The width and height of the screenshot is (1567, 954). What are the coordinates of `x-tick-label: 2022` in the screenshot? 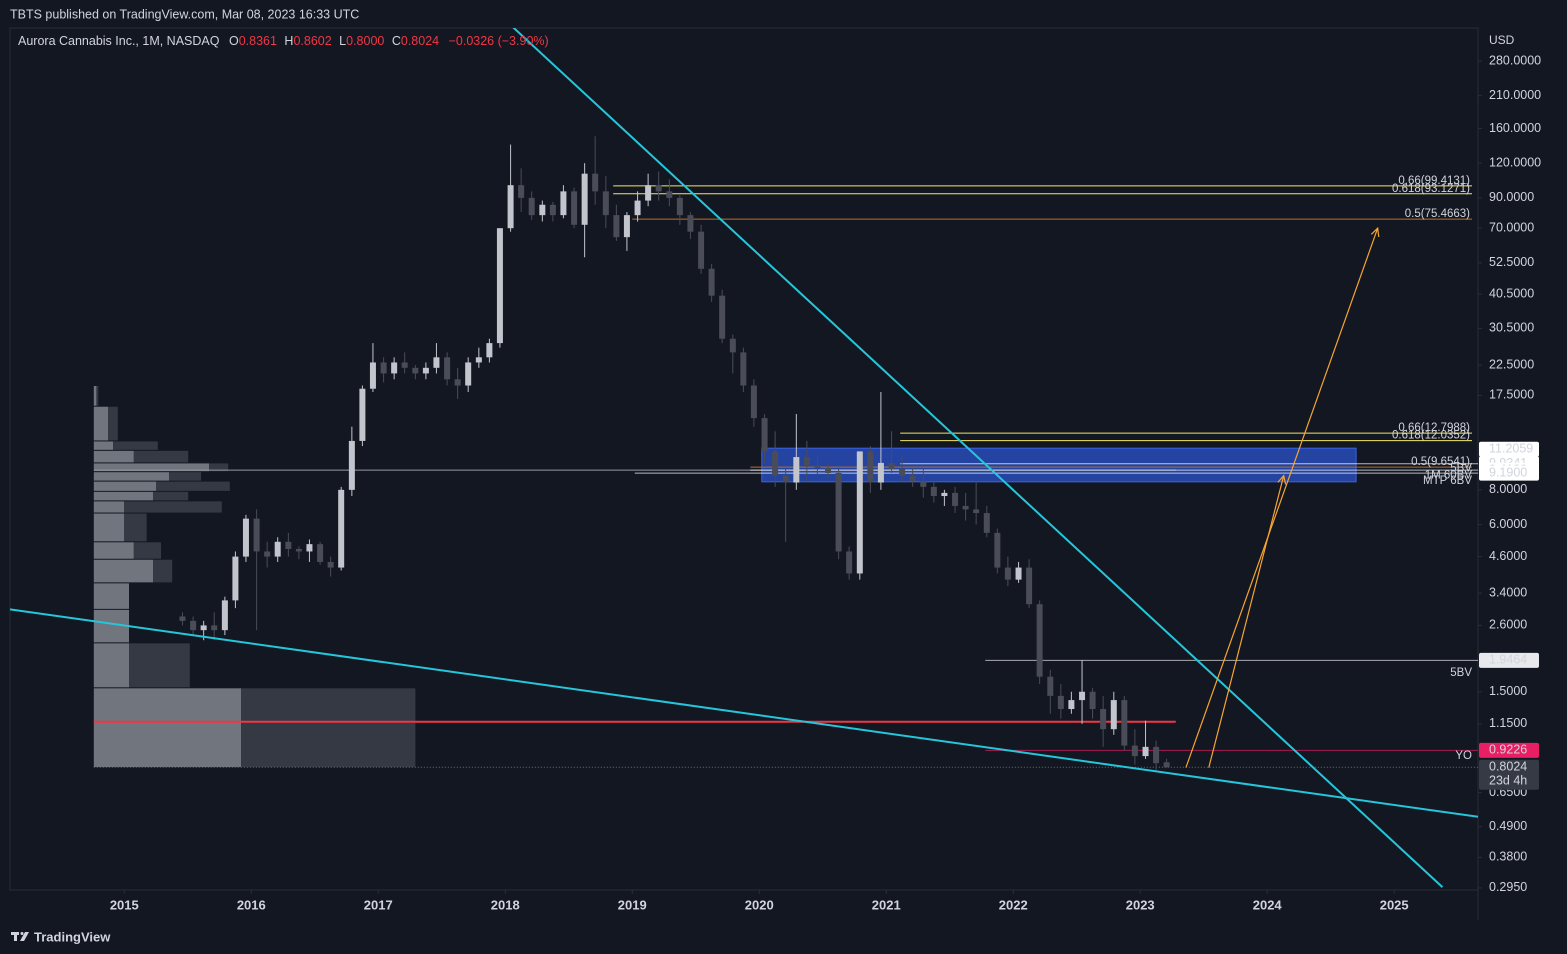 It's located at (1013, 904).